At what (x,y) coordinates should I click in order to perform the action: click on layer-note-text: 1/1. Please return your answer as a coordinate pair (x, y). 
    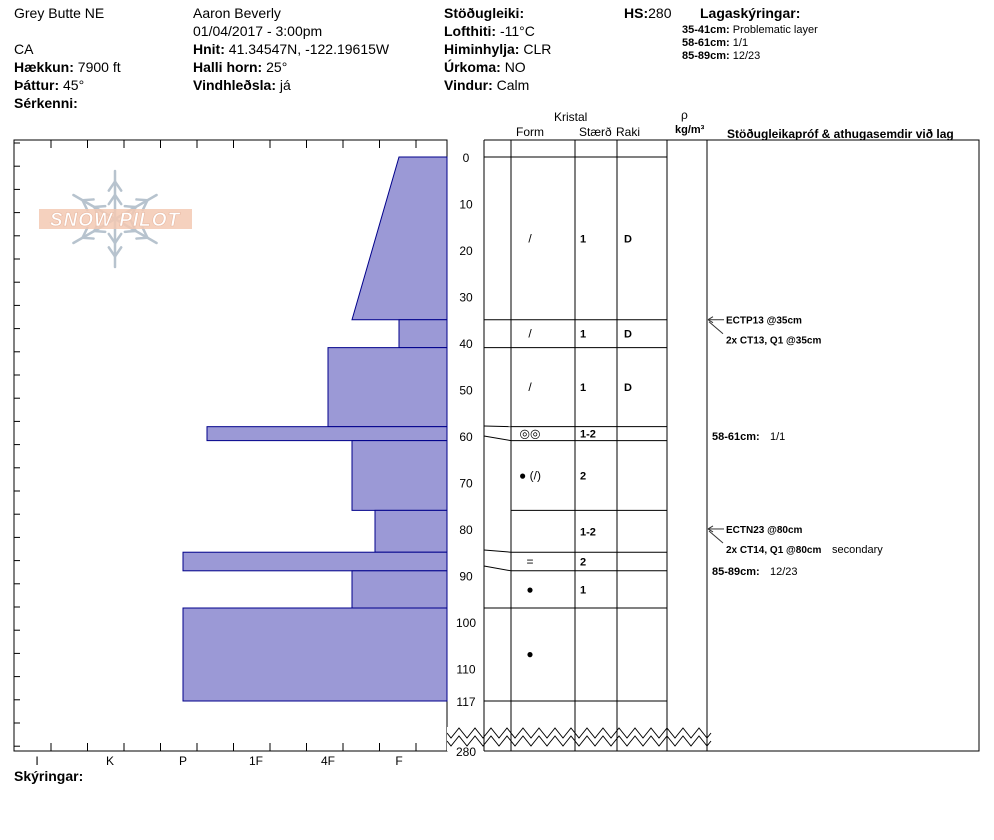
    Looking at the image, I should click on (777, 437).